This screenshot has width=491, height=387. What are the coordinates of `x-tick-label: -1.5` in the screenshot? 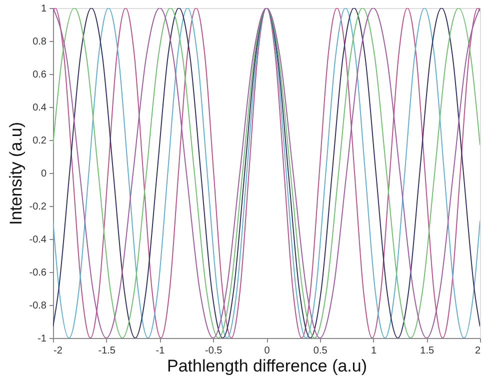 It's located at (107, 351).